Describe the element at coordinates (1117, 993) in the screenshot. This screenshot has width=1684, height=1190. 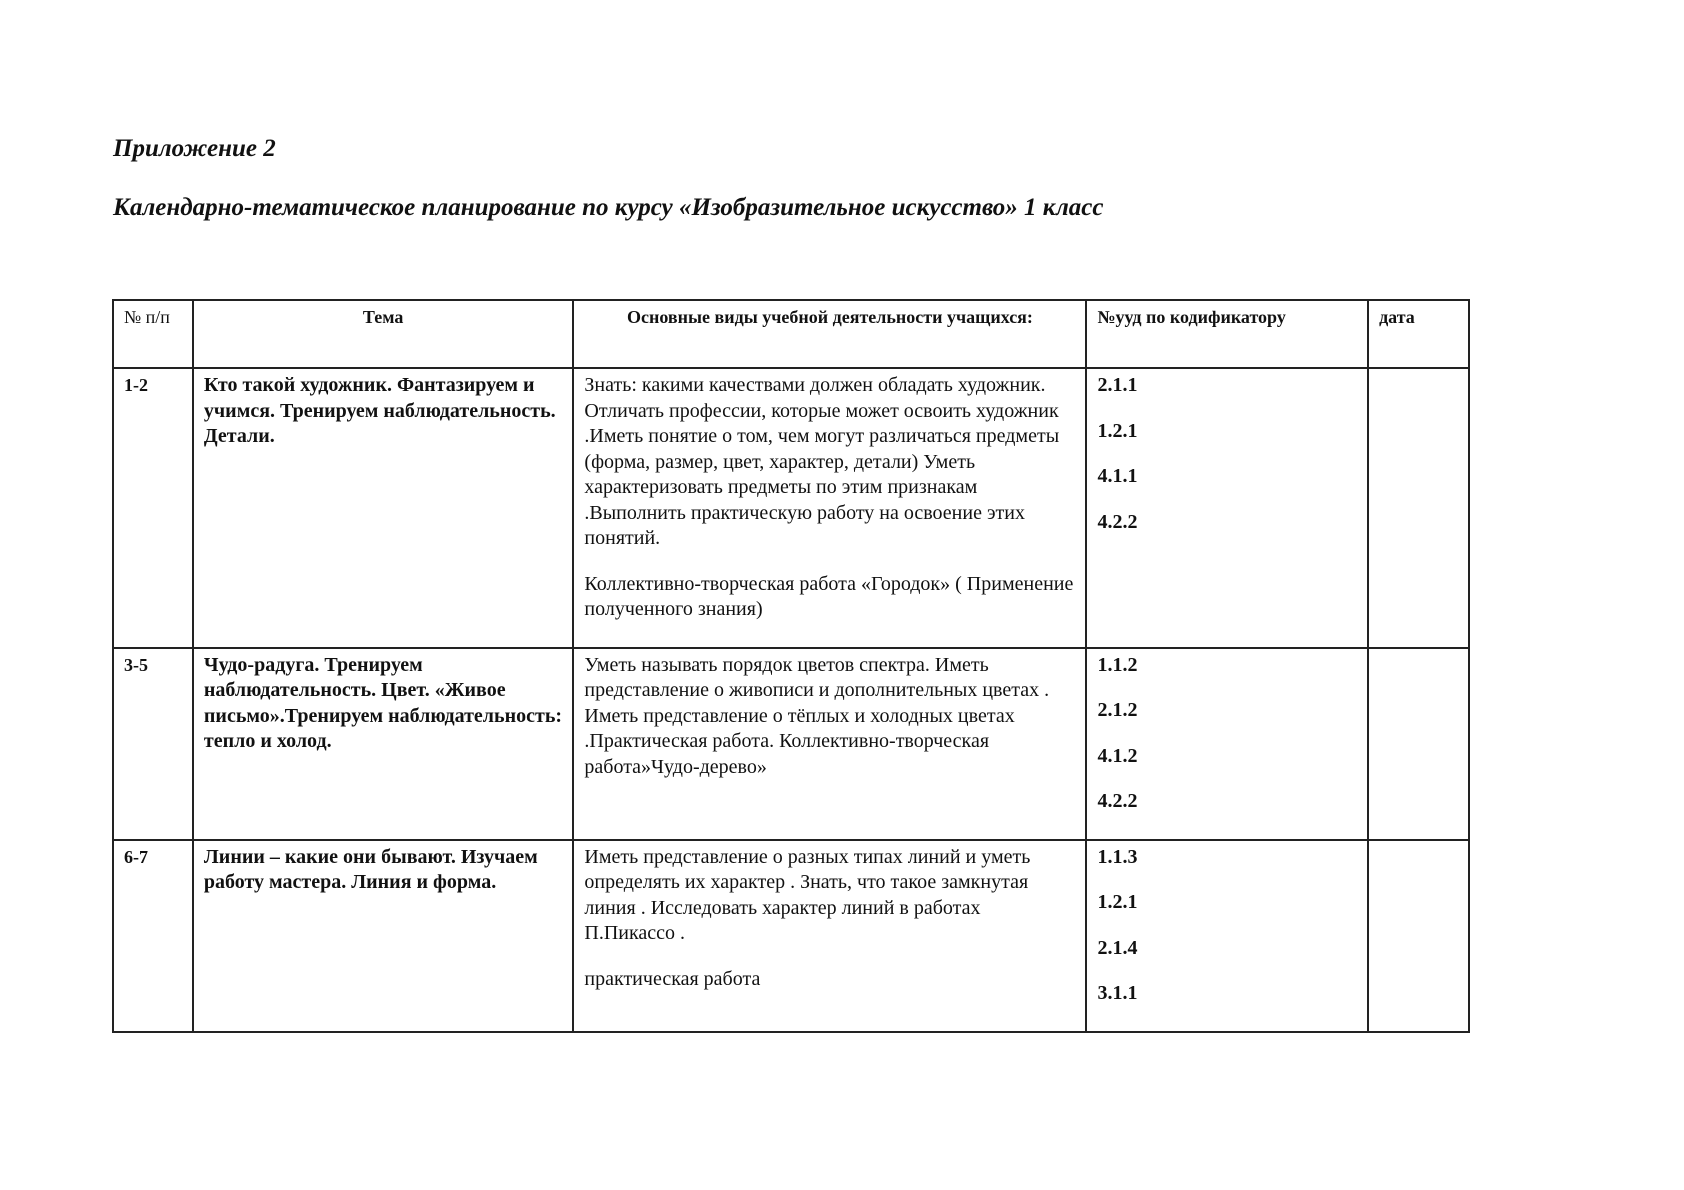
I see `code-item: 3.1.1` at that location.